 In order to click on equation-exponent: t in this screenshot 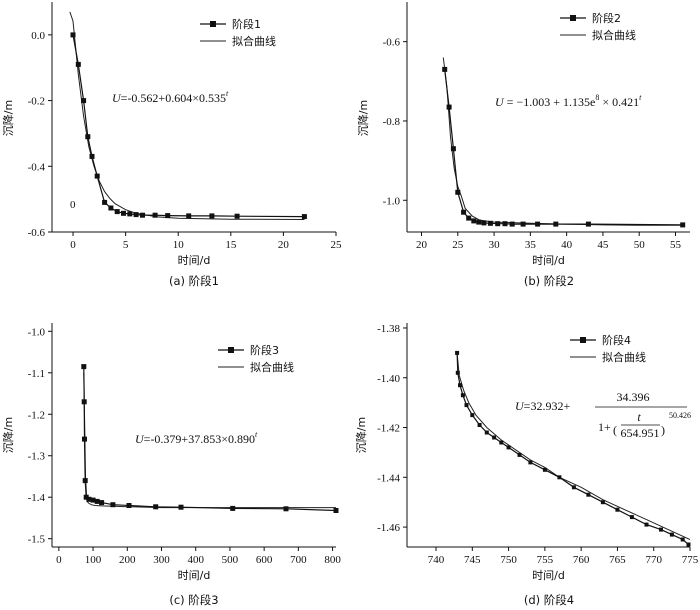, I will do `click(256, 434)`.